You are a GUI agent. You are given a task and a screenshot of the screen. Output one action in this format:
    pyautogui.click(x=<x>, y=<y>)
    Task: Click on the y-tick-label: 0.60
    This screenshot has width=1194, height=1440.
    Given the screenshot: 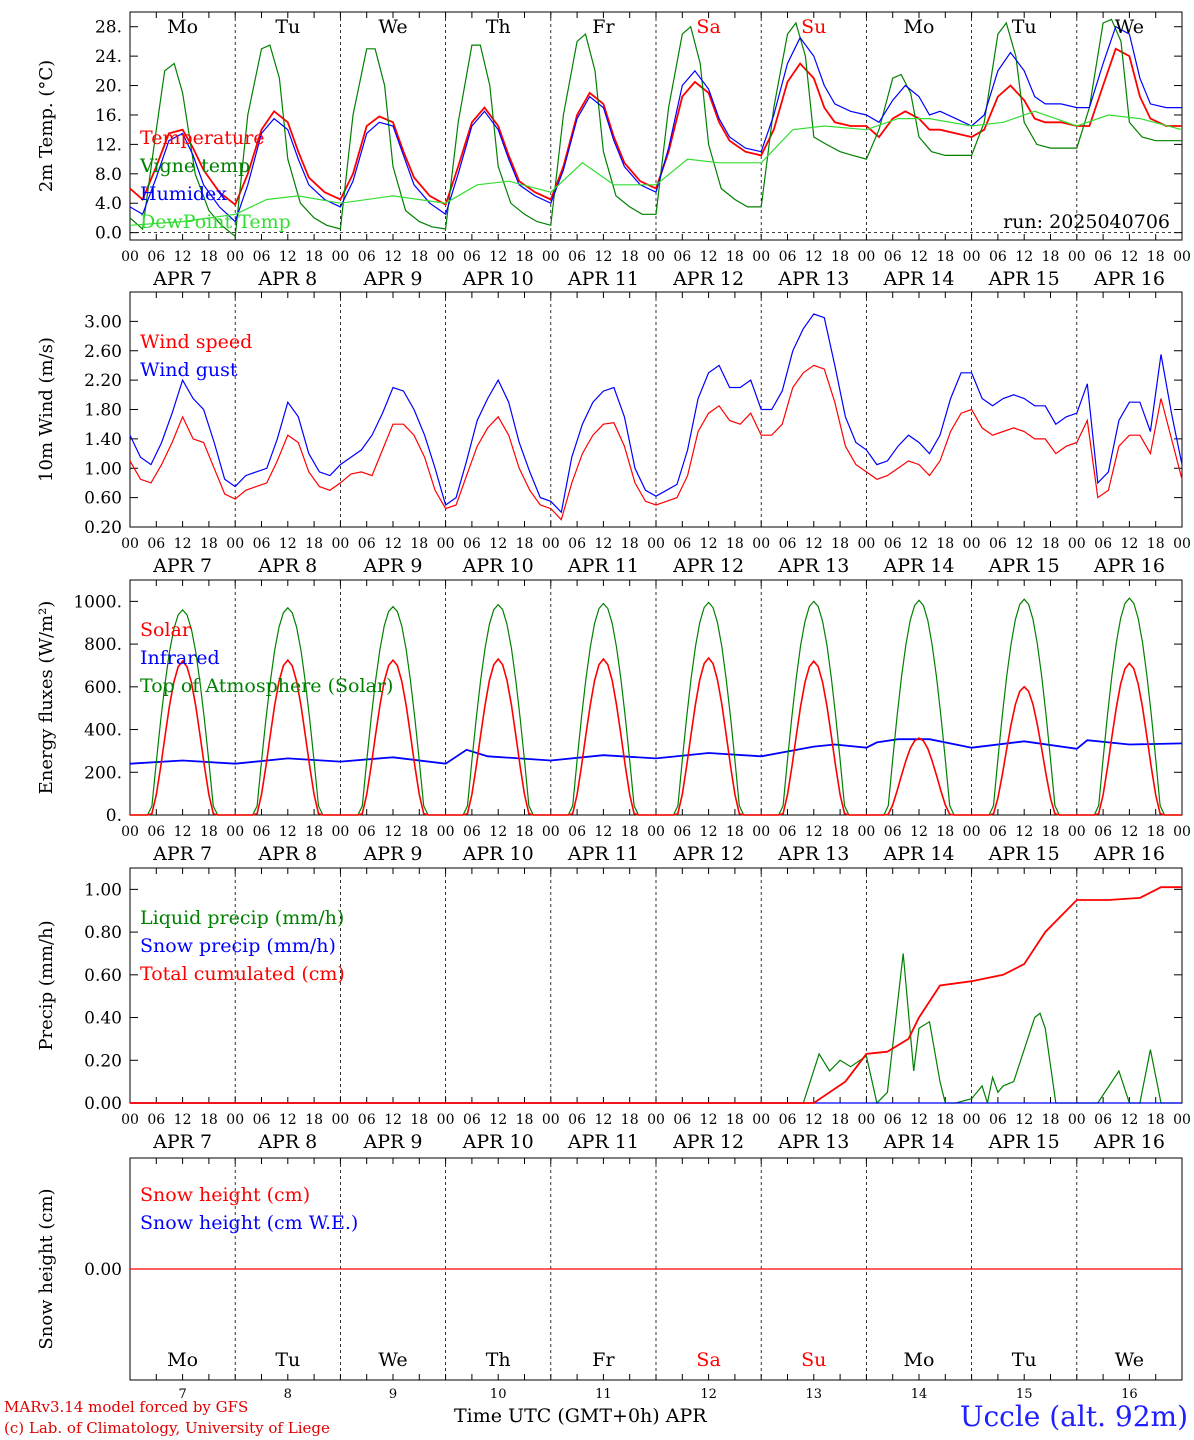 What is the action you would take?
    pyautogui.click(x=103, y=976)
    